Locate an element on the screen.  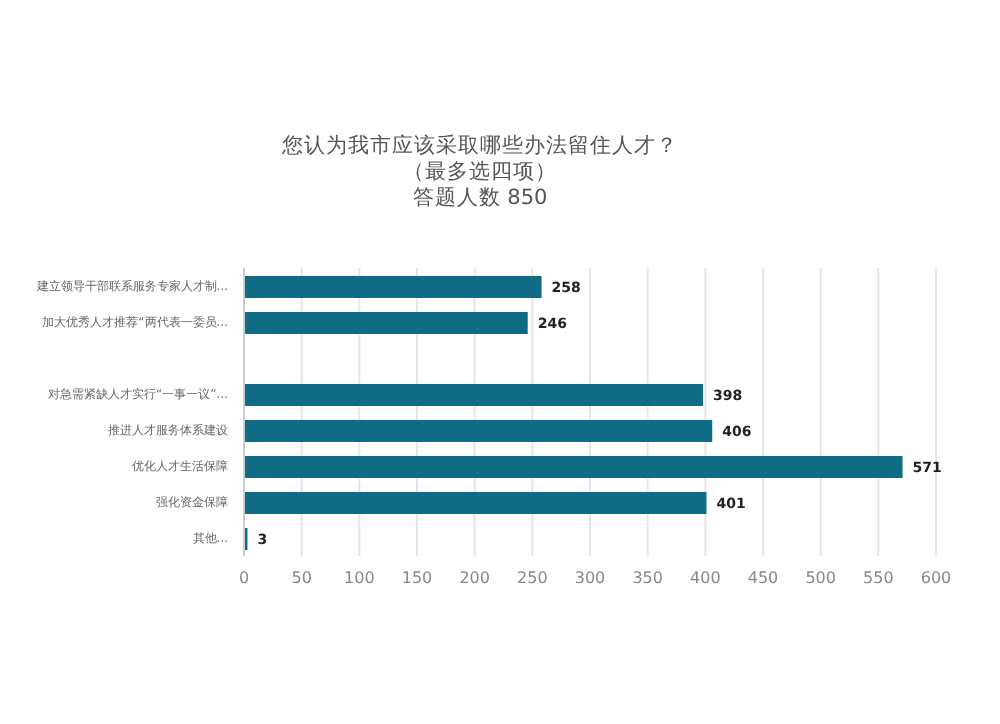
x-tick-label: 200 is located at coordinates (474, 578).